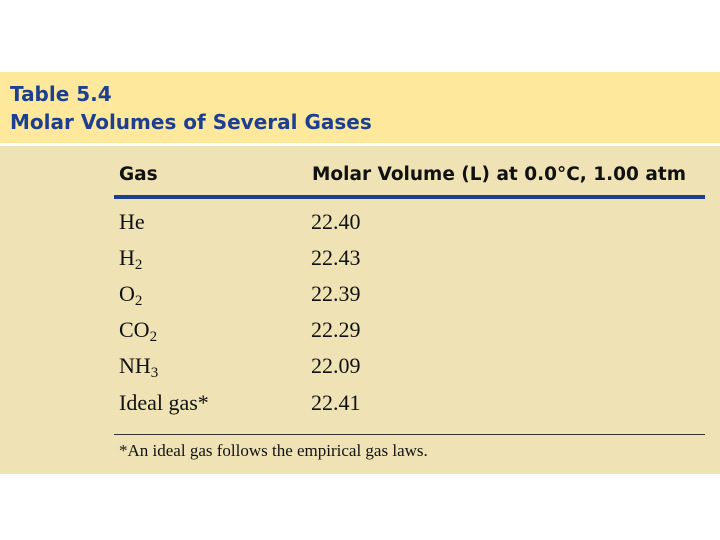 The height and width of the screenshot is (540, 720). Describe the element at coordinates (131, 259) in the screenshot. I see `gas-name-cell: H2` at that location.